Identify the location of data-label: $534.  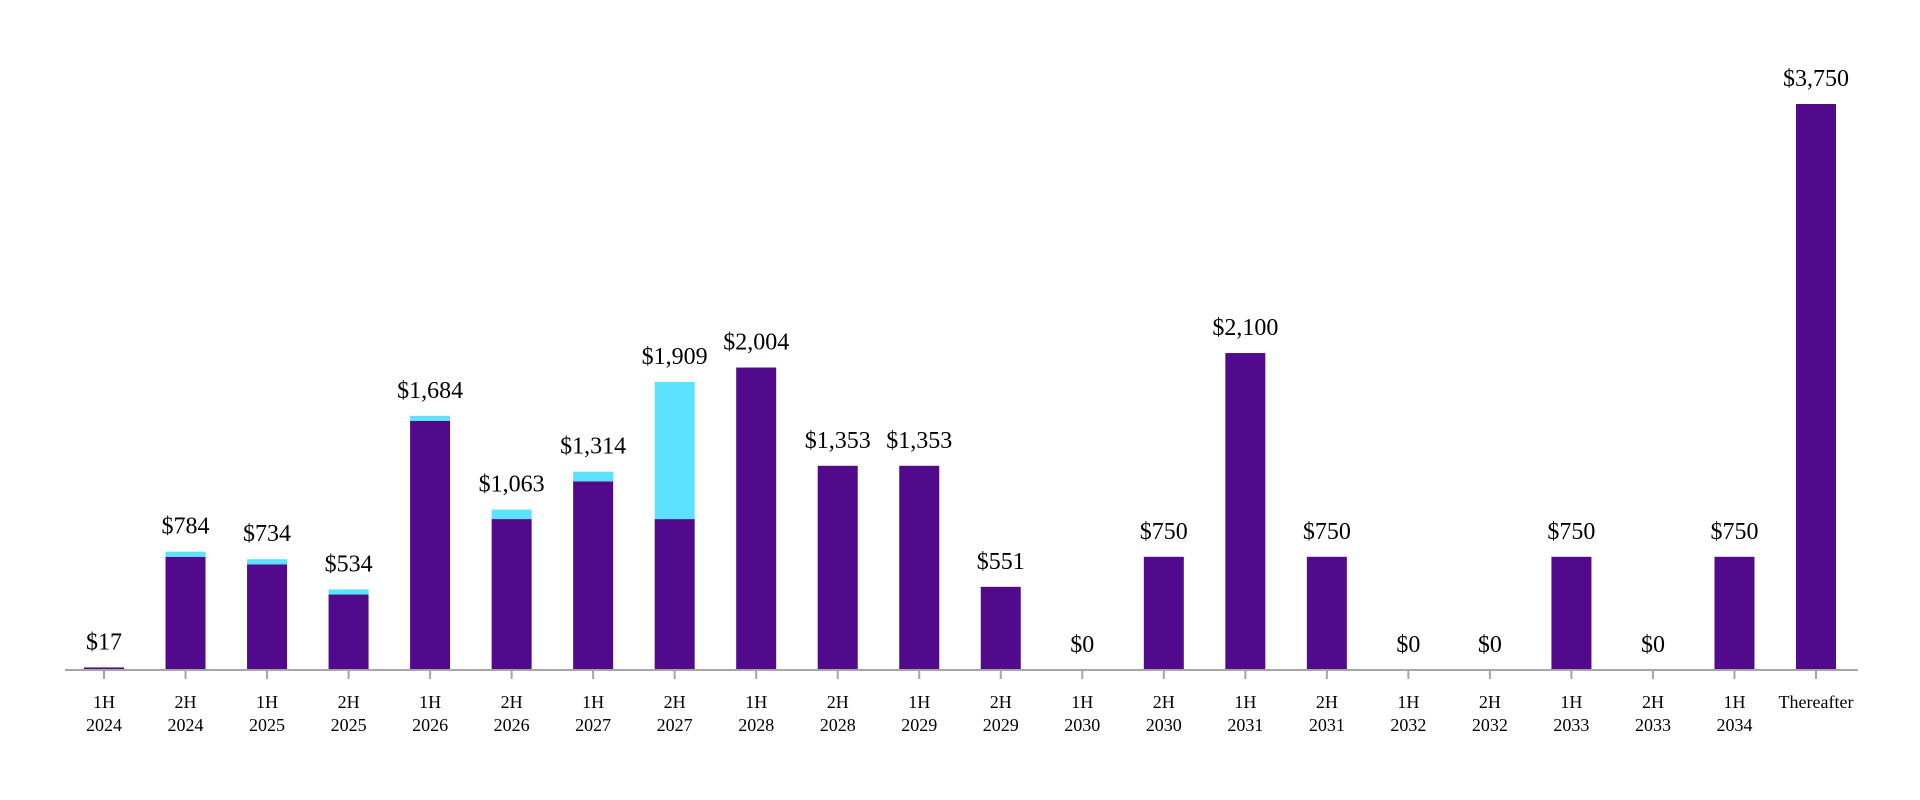
(349, 564).